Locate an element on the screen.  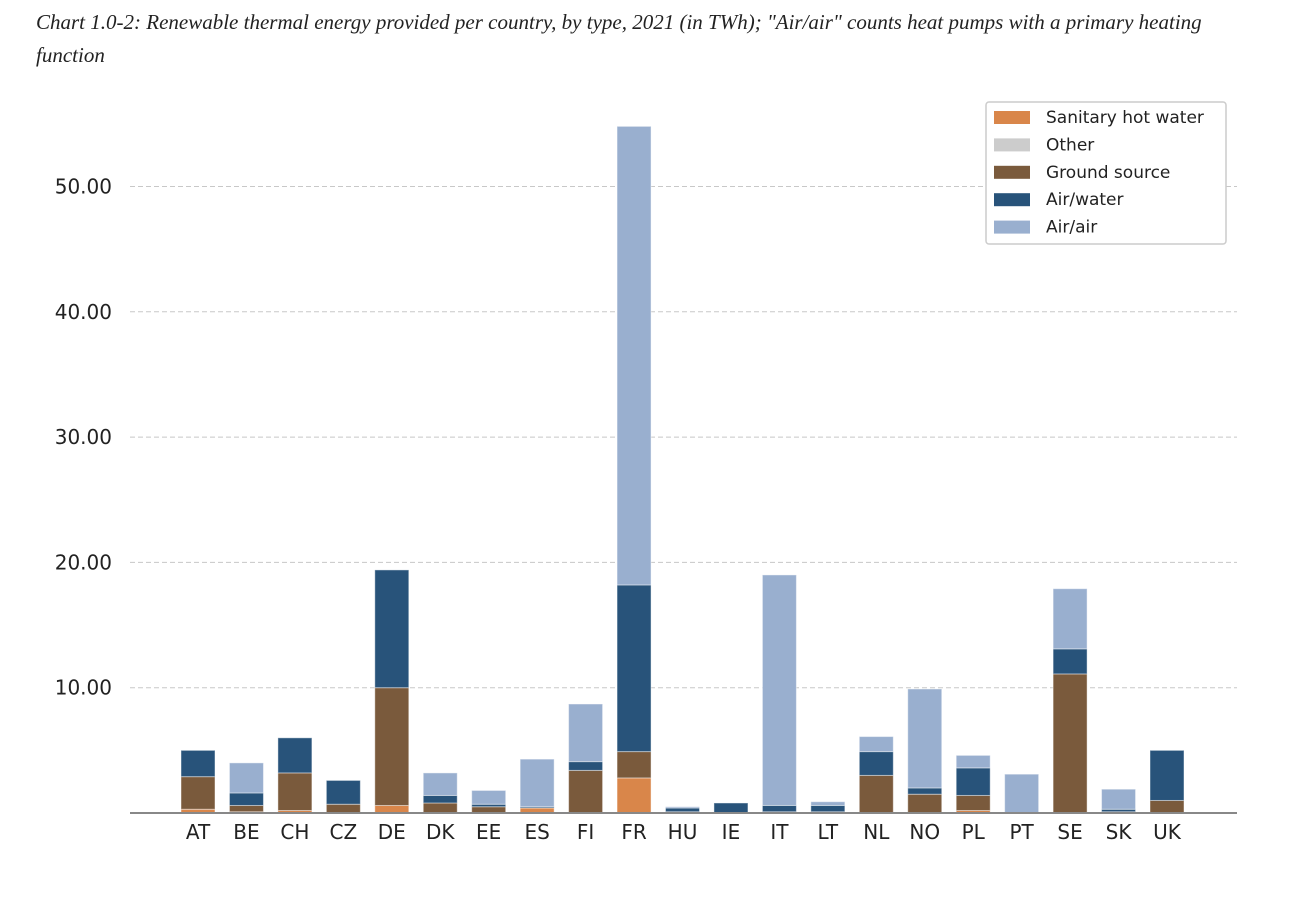
x-tick-label: CZ is located at coordinates (344, 832).